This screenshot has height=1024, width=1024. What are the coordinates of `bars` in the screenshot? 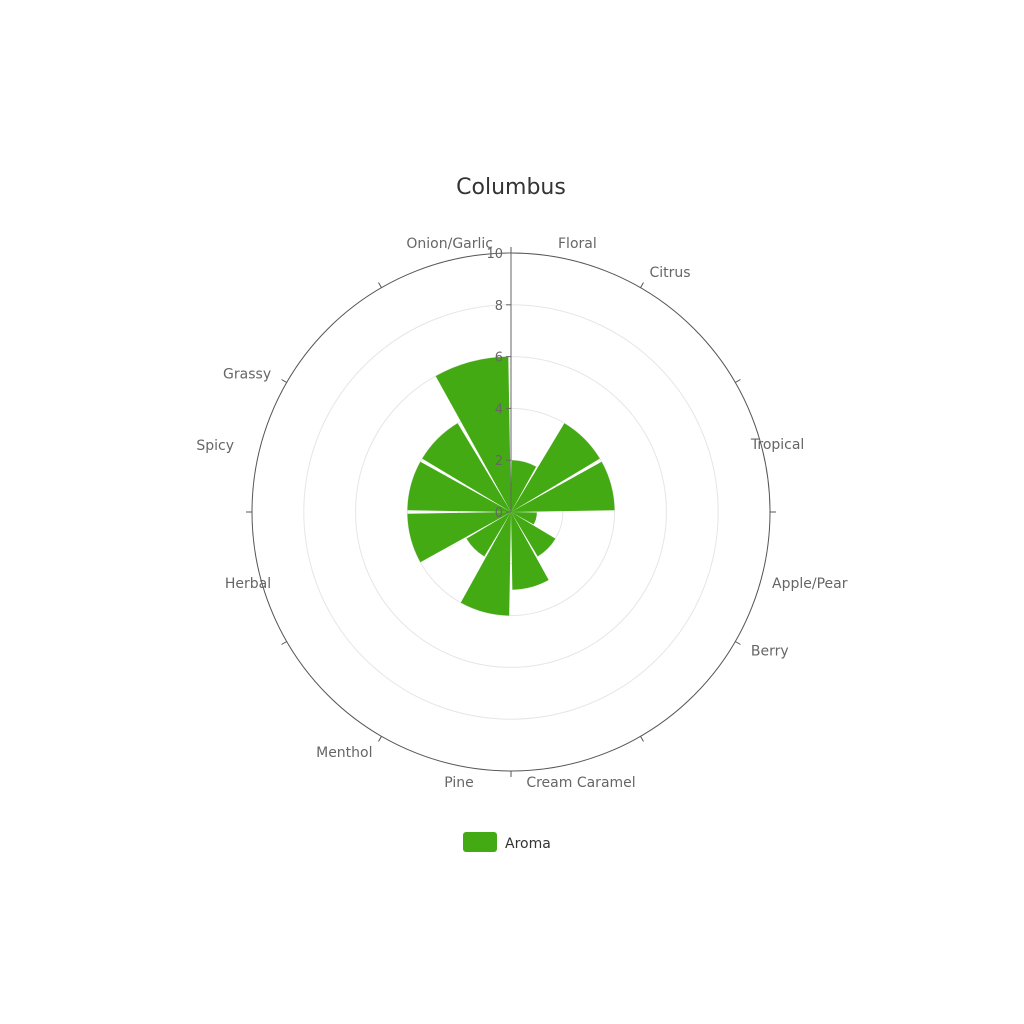 It's located at (511, 486).